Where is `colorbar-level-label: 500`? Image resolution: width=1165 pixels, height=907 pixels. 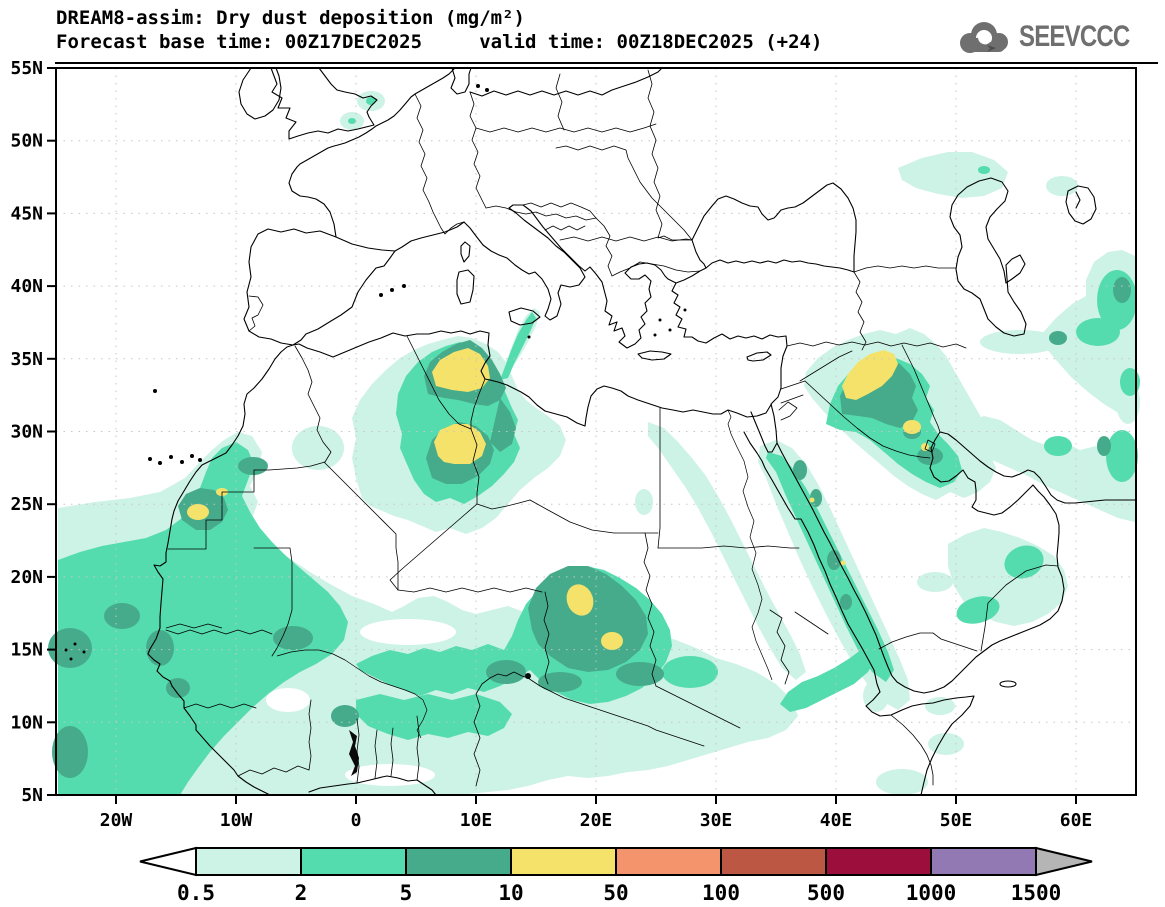 colorbar-level-label: 500 is located at coordinates (826, 893).